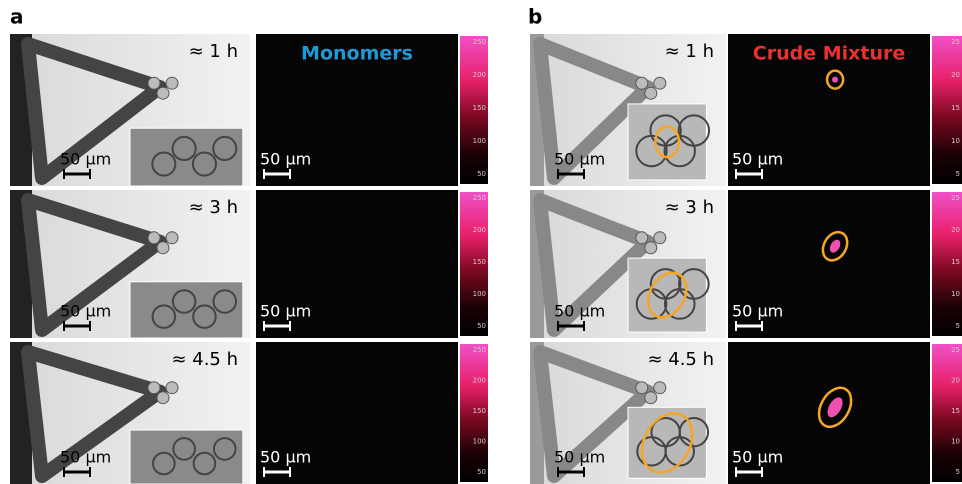 Image resolution: width=962 pixels, height=484 pixels. I want to click on panel-title: Monomers, so click(357, 54).